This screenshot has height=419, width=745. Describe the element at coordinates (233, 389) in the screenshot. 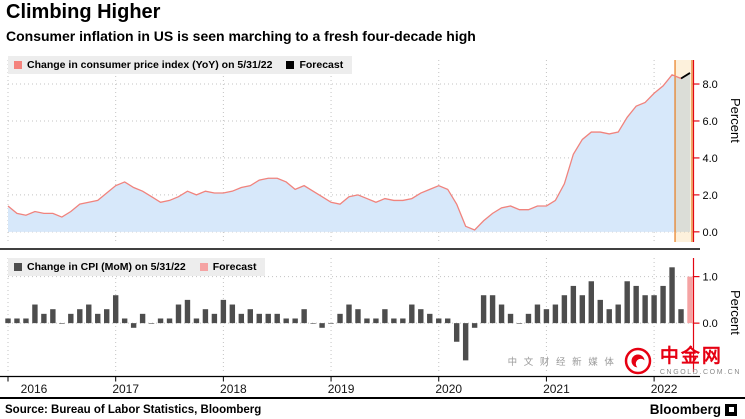

I see `x-axis-year-label: 2018` at that location.